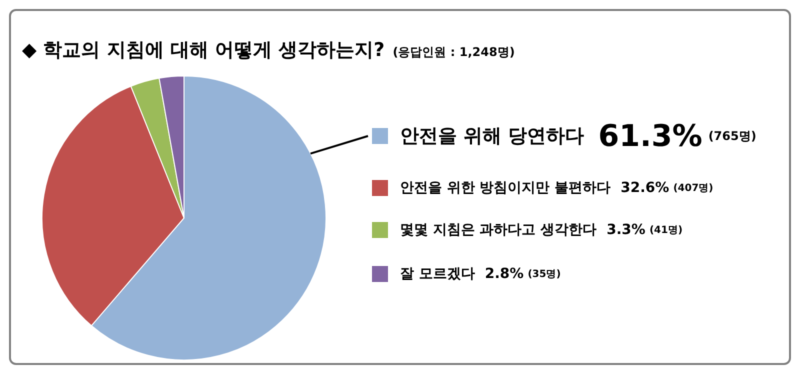  I want to click on legend-label: 몇몇 지침은 과하다고 생각한다, so click(498, 230).